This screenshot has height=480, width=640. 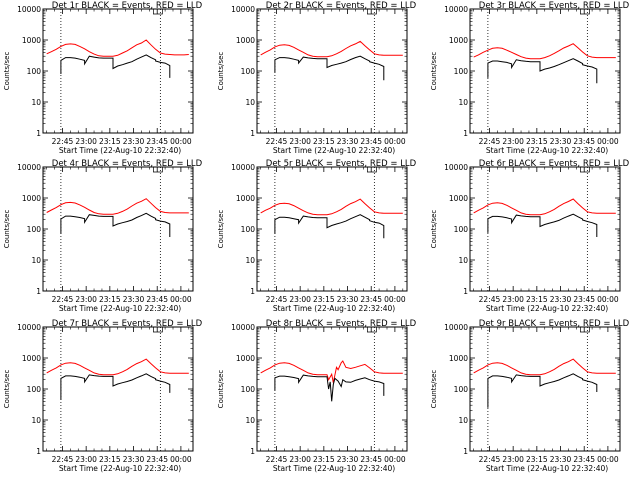 I want to click on chart-title: Det 7r BLACK = Events, RED = LLD, so click(x=127, y=324).